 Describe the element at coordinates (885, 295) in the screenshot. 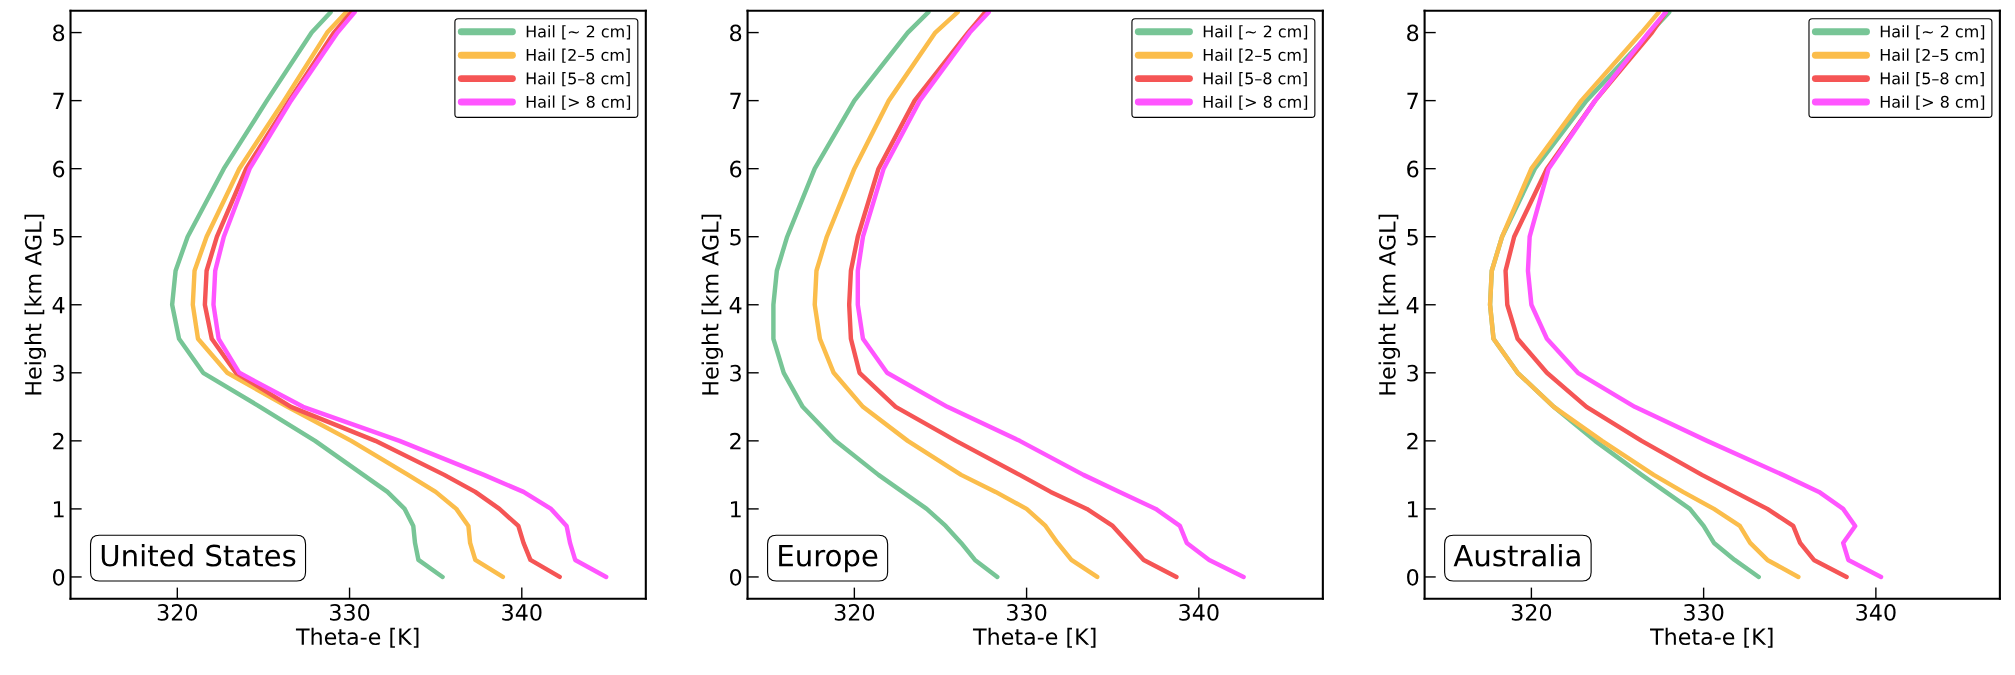

I see `line-series` at that location.